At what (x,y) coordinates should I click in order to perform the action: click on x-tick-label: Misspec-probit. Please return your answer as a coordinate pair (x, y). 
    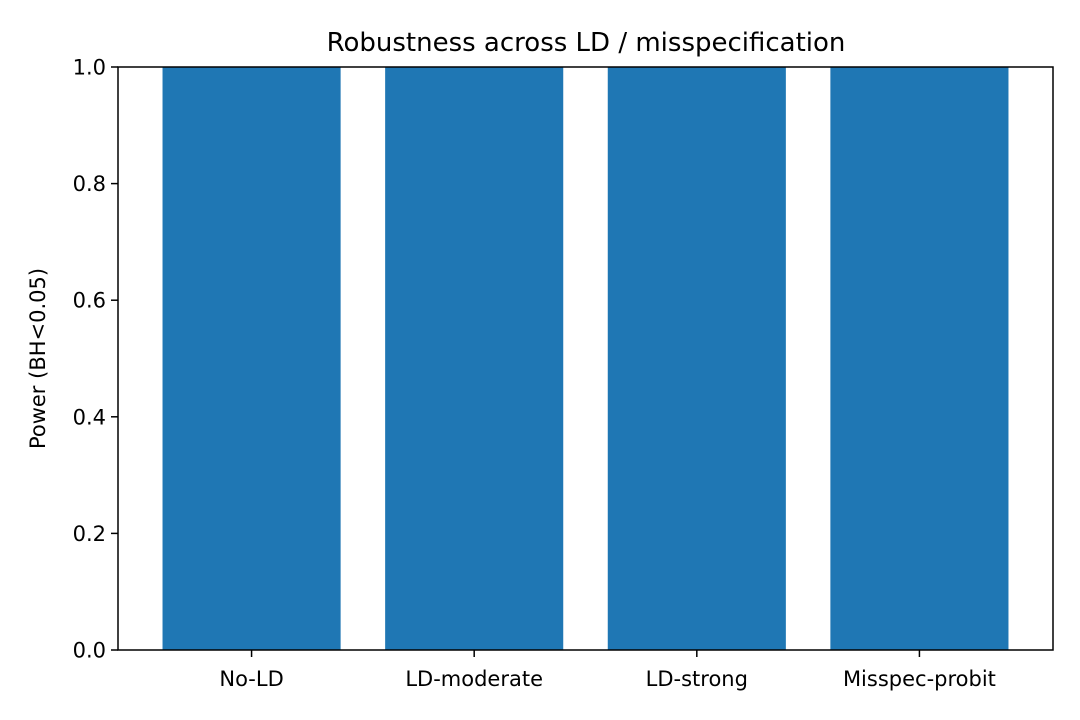
    Looking at the image, I should click on (919, 679).